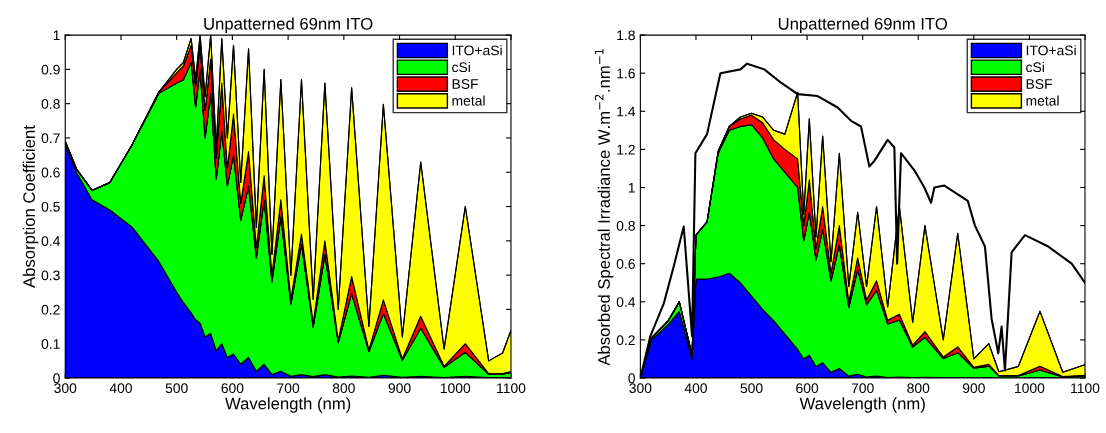 This screenshot has height=433, width=1106. What do you see at coordinates (626, 149) in the screenshot?
I see `y-tick-label: 1.2` at bounding box center [626, 149].